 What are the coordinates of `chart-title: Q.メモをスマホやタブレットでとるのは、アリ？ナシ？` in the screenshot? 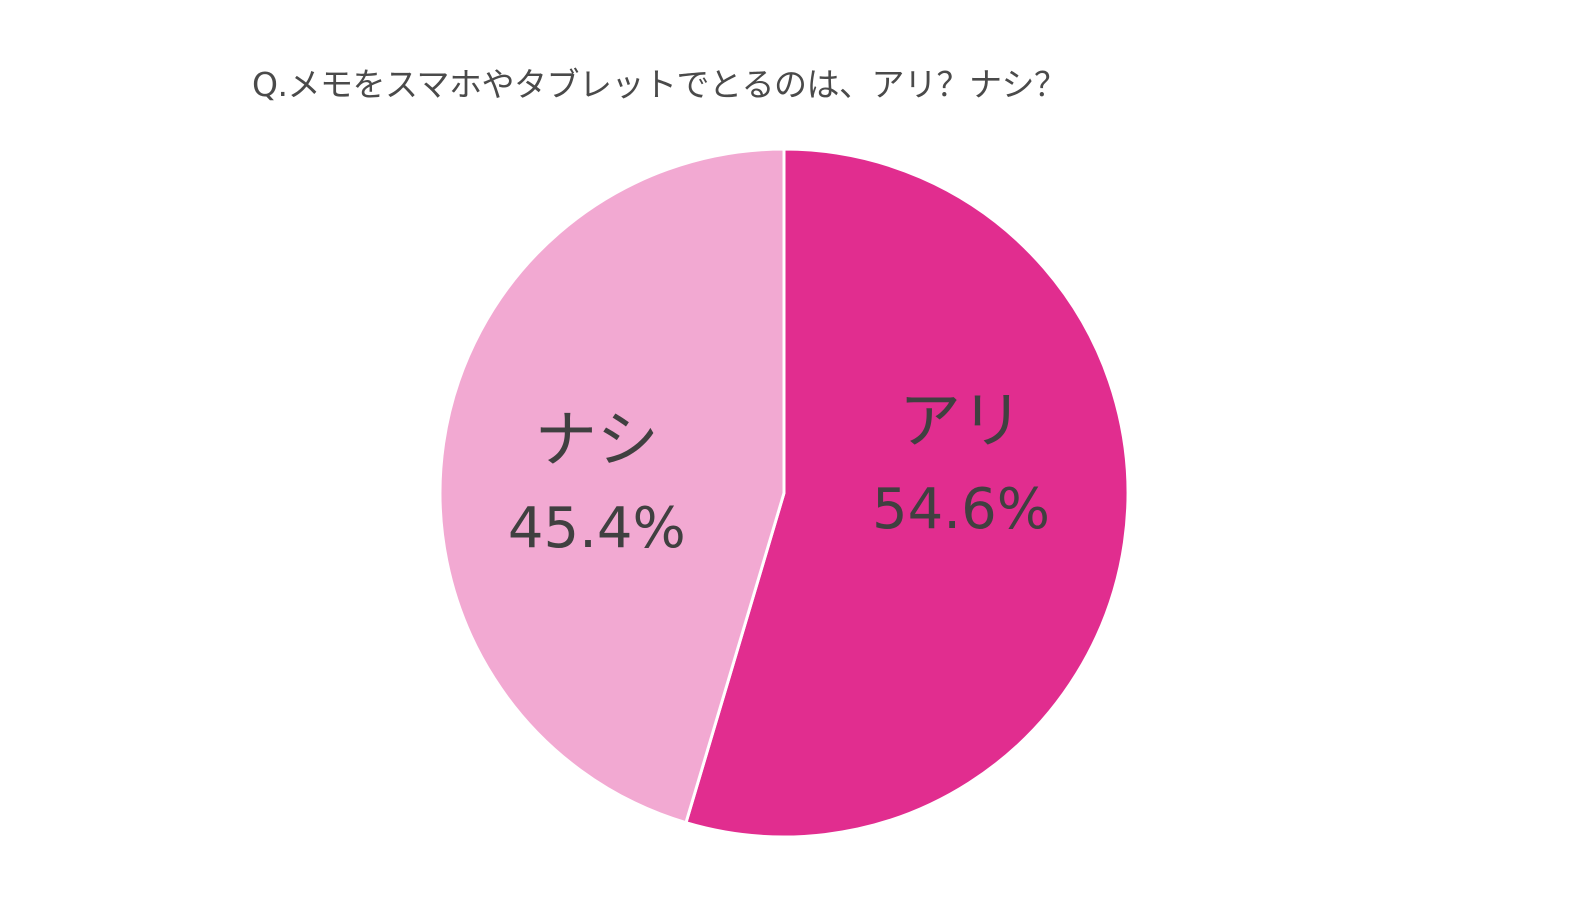 It's located at (659, 84).